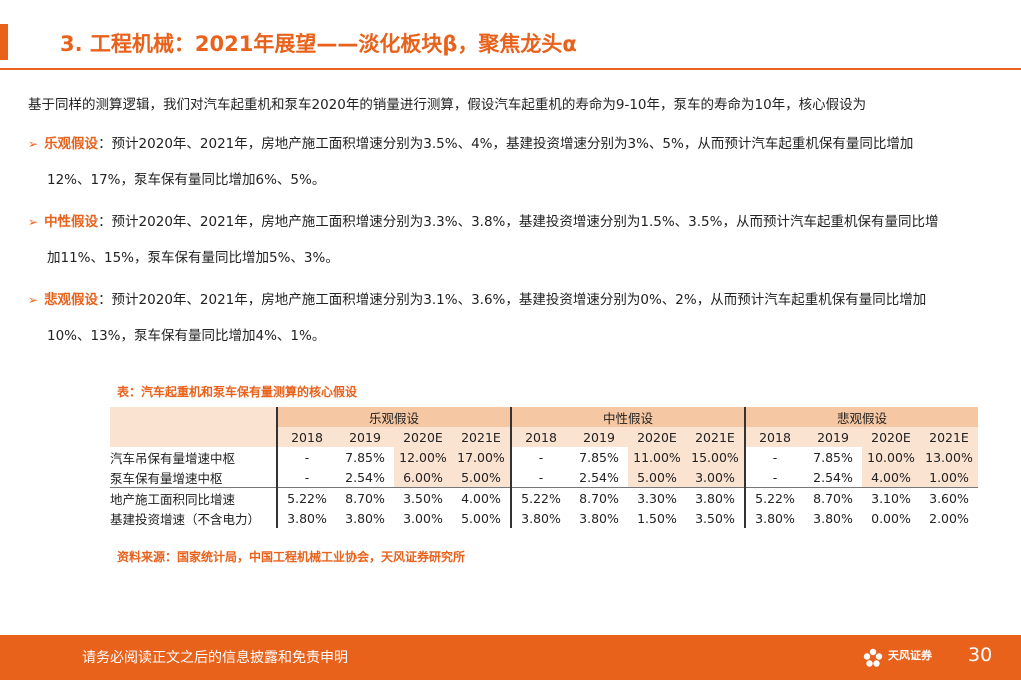 The image size is (1021, 680). Describe the element at coordinates (716, 457) in the screenshot. I see `table-cell: 15.00%` at that location.